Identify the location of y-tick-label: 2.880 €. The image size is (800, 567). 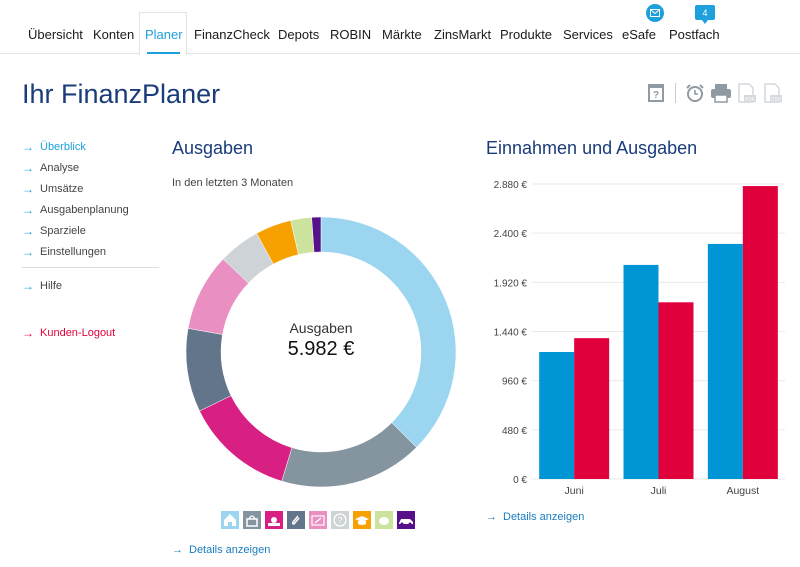
(511, 185).